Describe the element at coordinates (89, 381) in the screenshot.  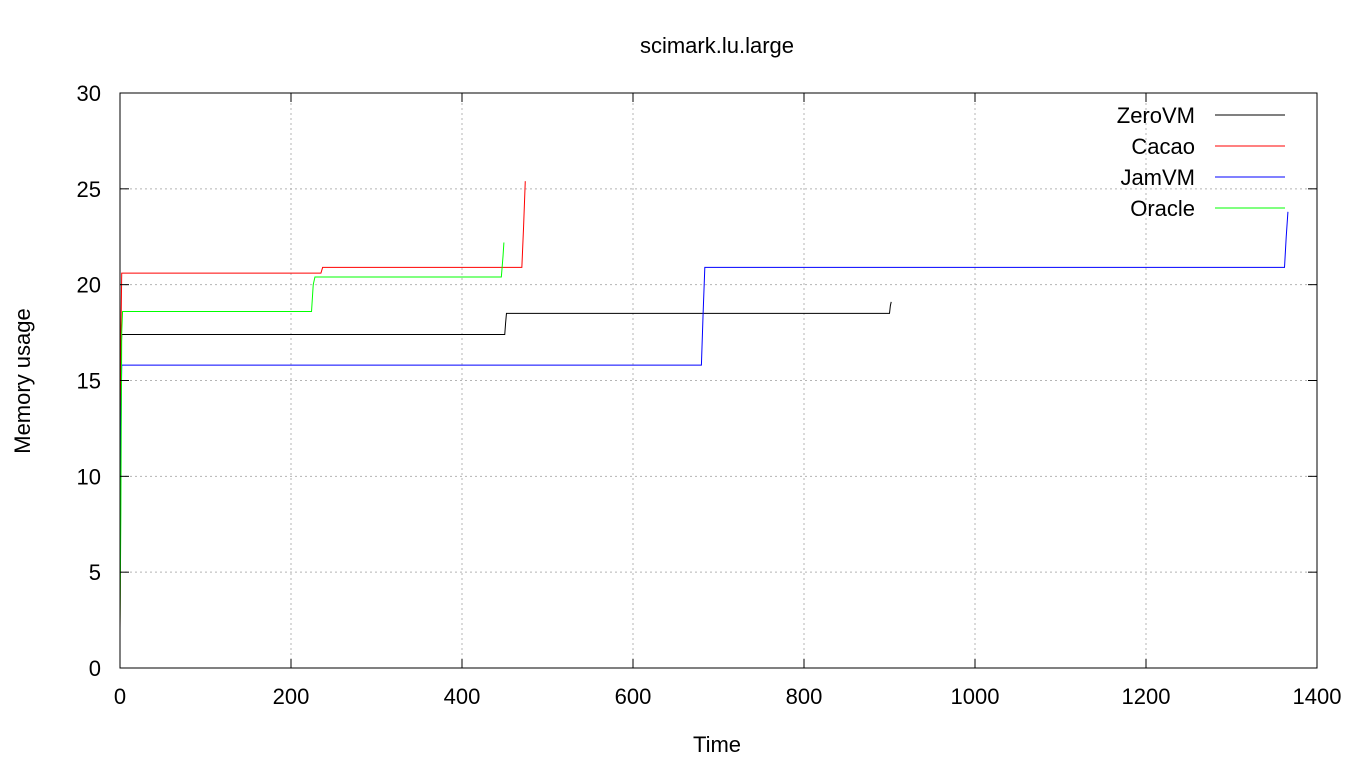
I see `y-tick-label: 15` at that location.